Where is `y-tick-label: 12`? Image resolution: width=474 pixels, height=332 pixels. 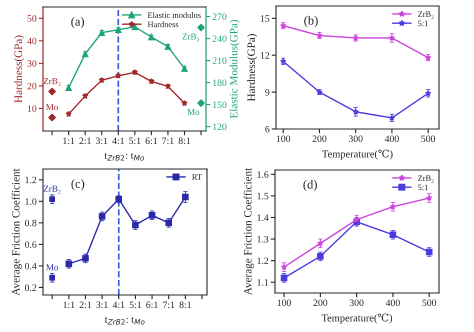 y-tick-label: 12 is located at coordinates (265, 55).